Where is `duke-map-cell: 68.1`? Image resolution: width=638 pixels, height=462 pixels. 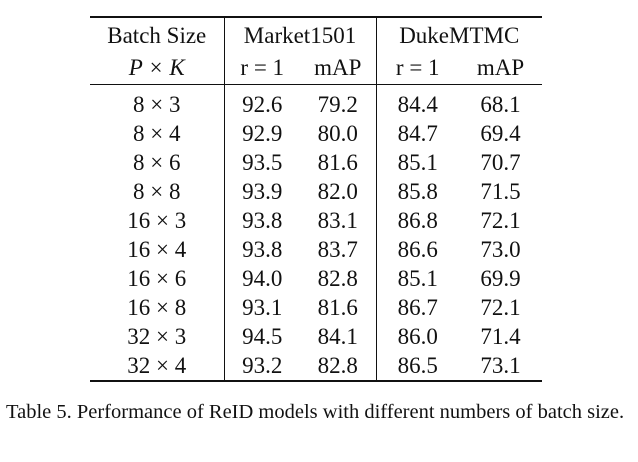
duke-map-cell: 68.1 is located at coordinates (500, 104).